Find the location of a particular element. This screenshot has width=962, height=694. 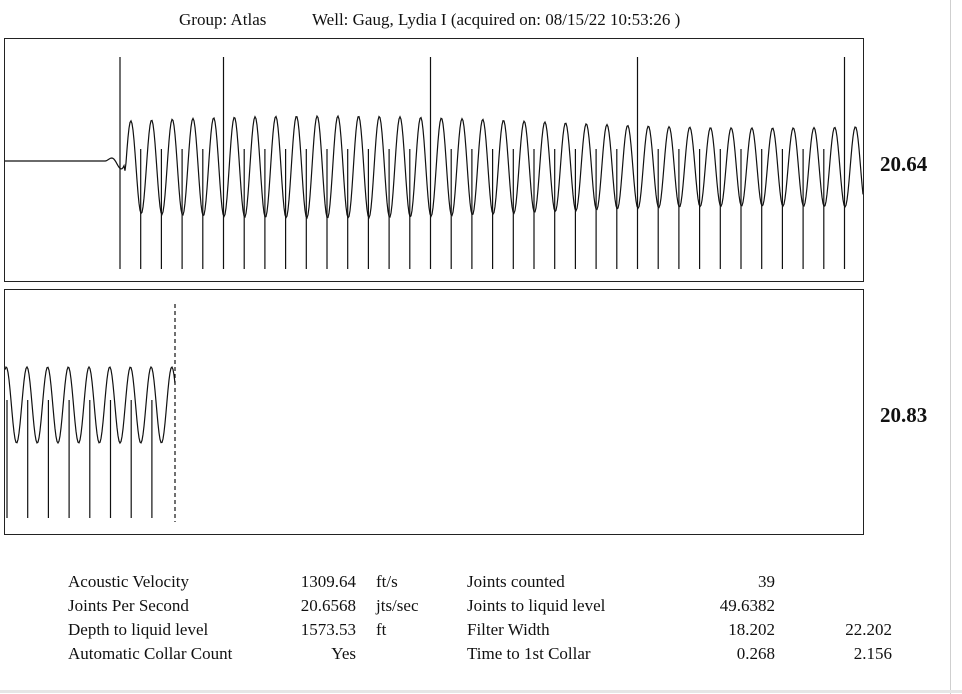

stat-value: 0.268 is located at coordinates (755, 653).